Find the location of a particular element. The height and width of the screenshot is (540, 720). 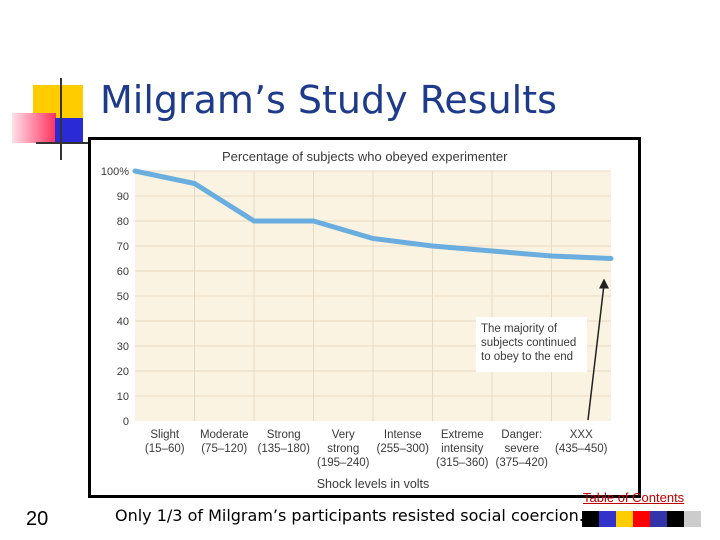

x-tick-label: (255–300) is located at coordinates (403, 449).